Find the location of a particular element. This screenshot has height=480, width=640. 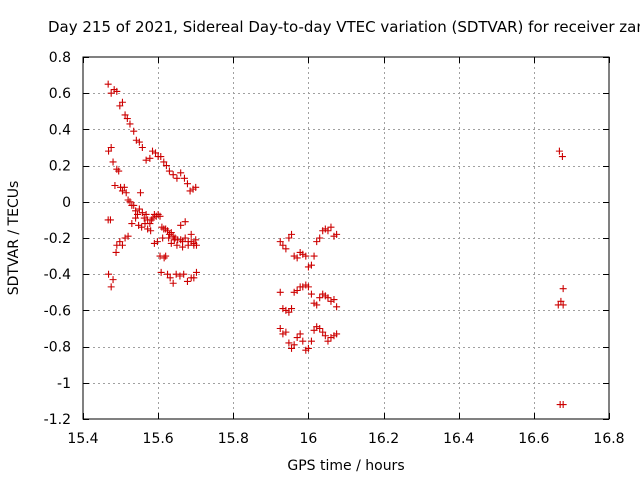

x-tick-label: 16.6 is located at coordinates (533, 439).